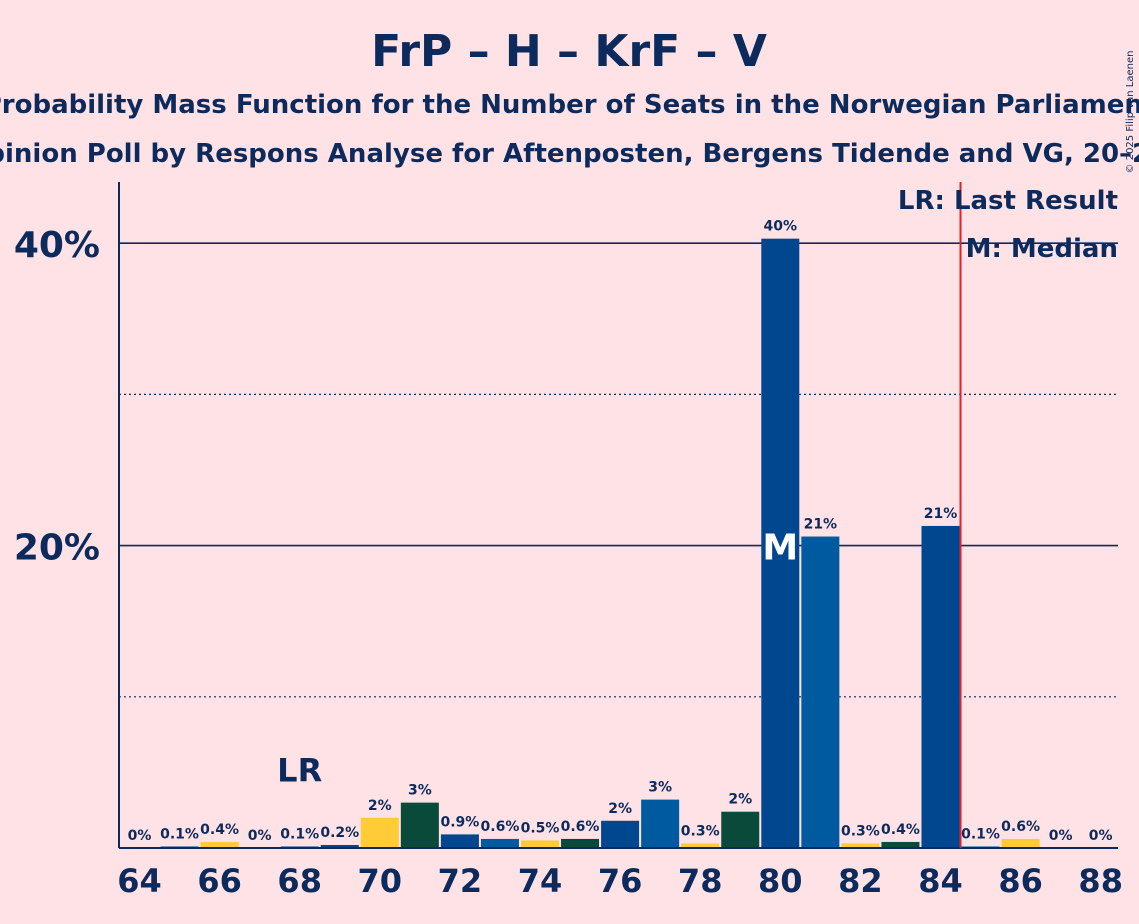 The image size is (1139, 924). What do you see at coordinates (860, 881) in the screenshot?
I see `x-tick-label-82: 82` at bounding box center [860, 881].